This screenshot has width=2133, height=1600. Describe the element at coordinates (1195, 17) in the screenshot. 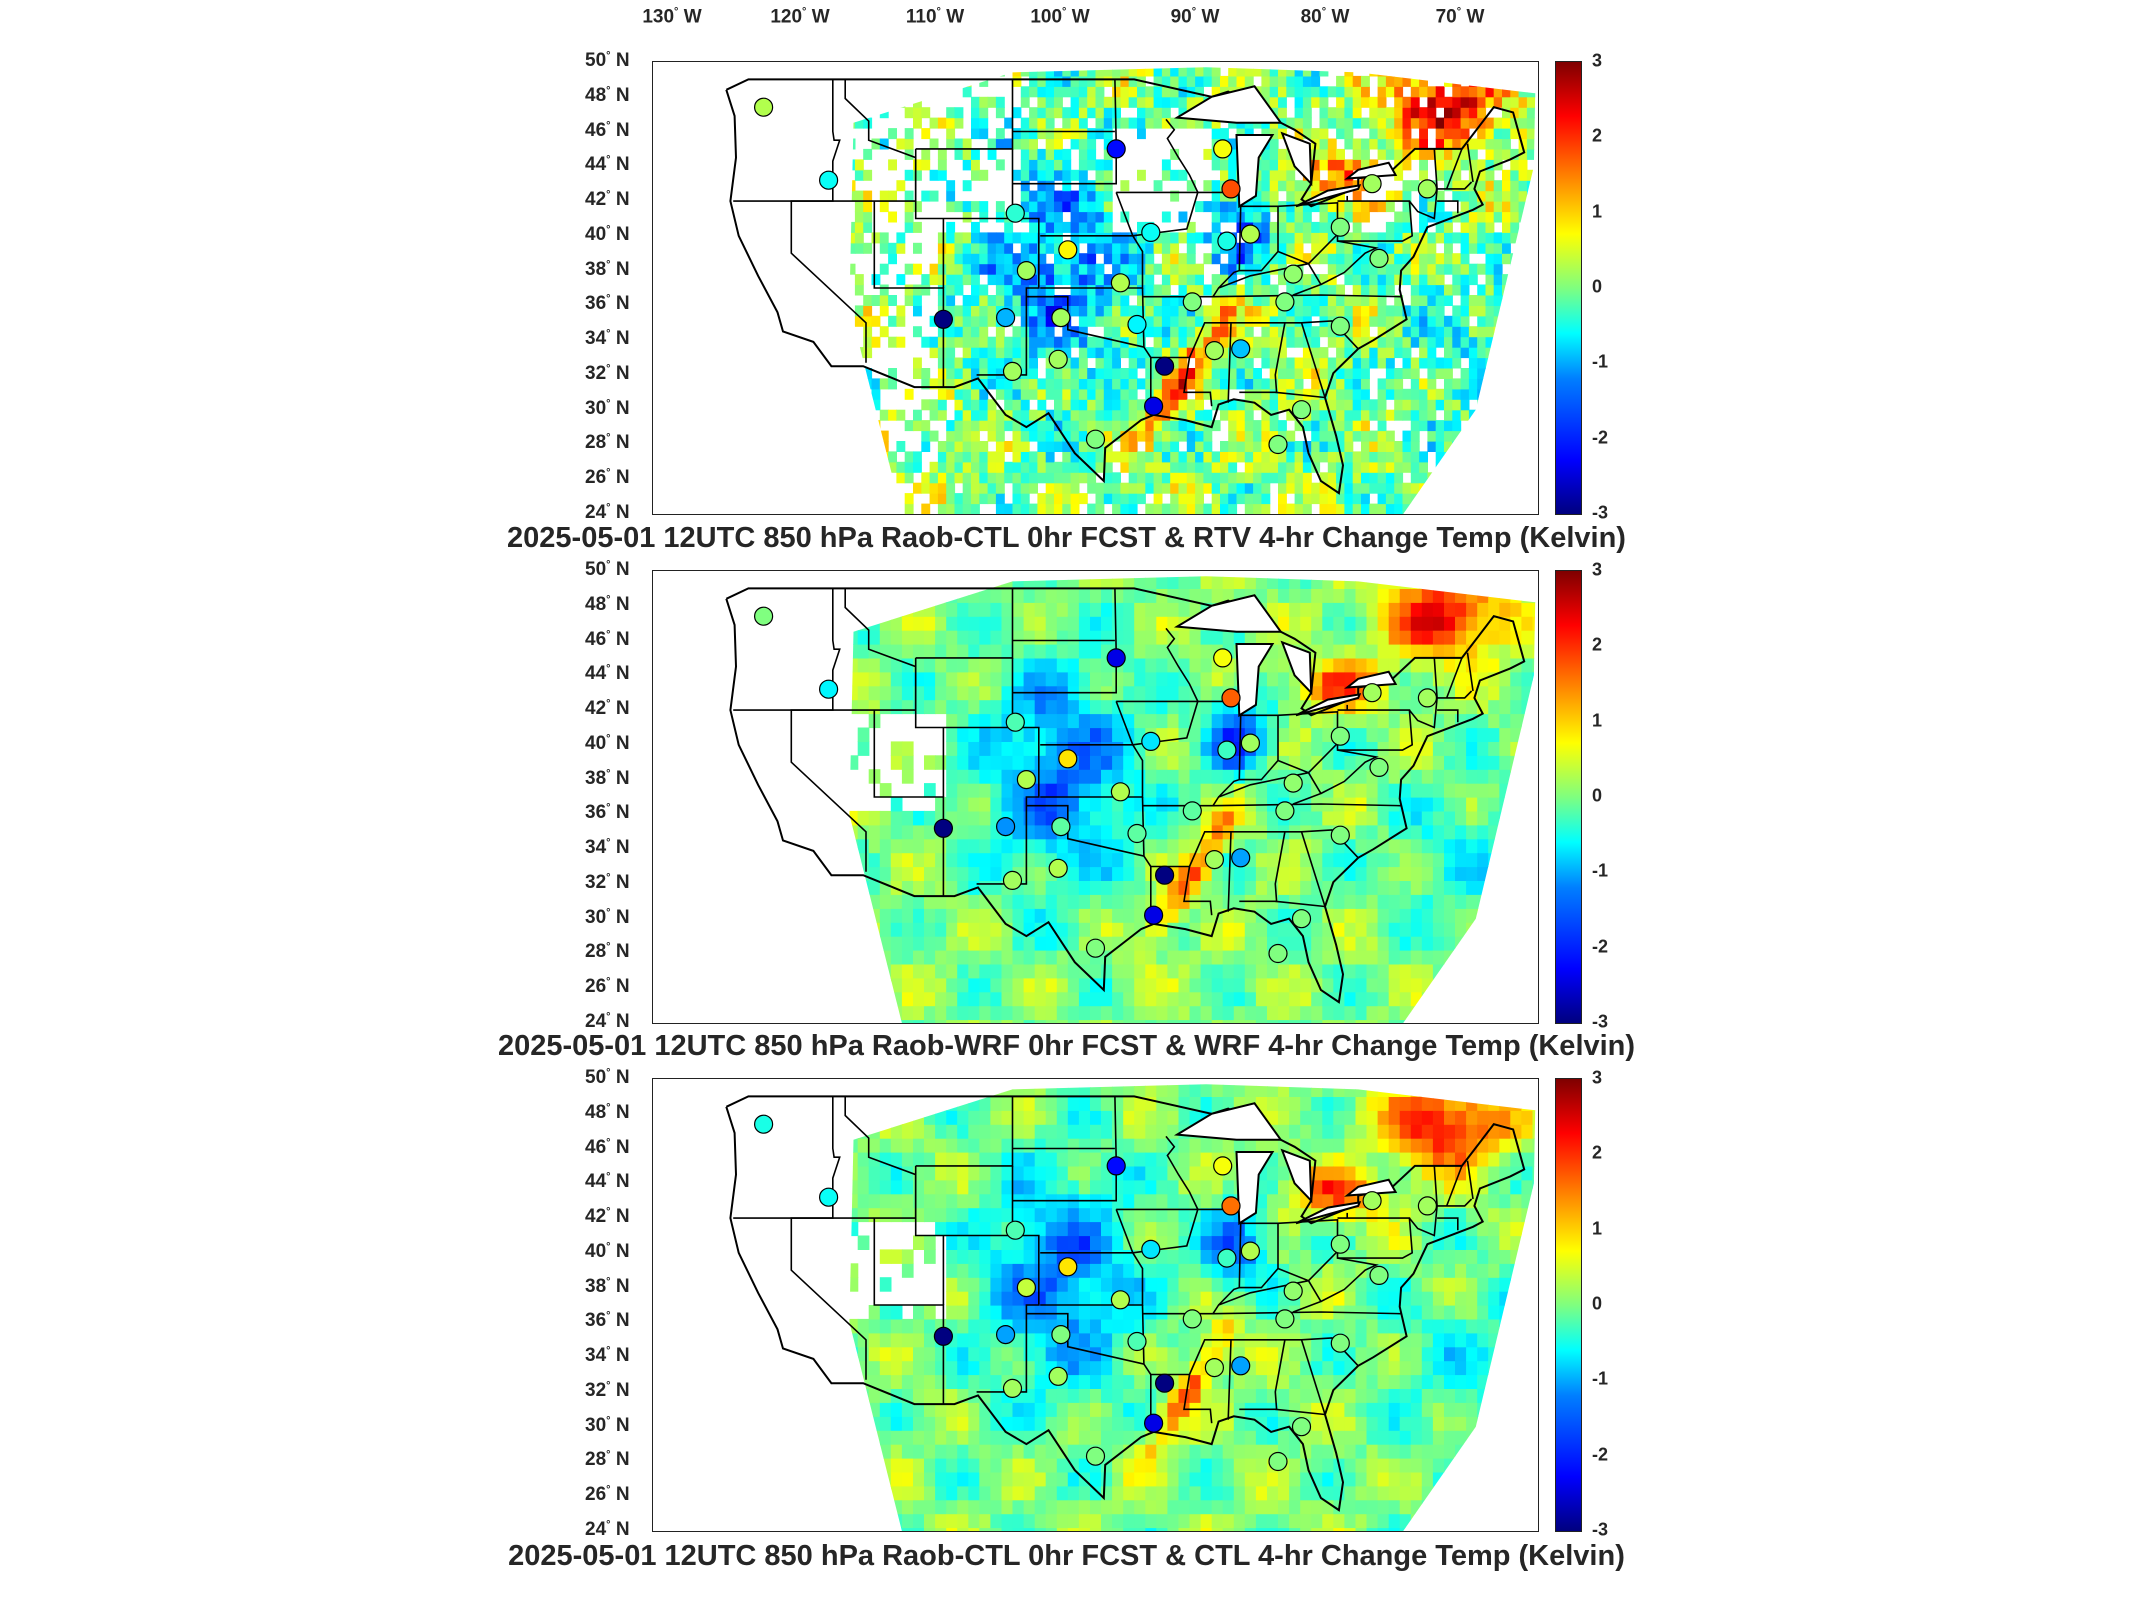

I see `longitude-label: 90° W` at that location.